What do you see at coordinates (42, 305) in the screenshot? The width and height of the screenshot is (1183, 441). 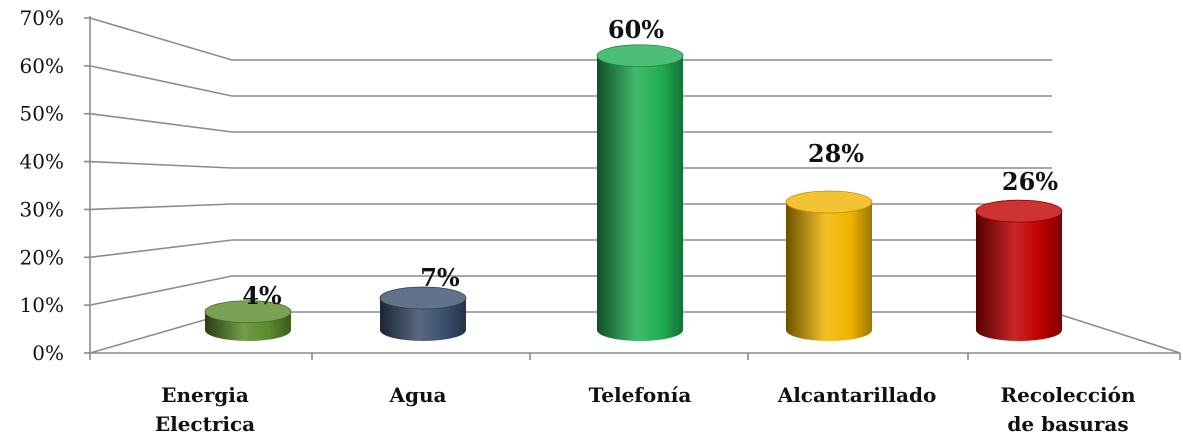 I see `y-tick-label: 10%` at bounding box center [42, 305].